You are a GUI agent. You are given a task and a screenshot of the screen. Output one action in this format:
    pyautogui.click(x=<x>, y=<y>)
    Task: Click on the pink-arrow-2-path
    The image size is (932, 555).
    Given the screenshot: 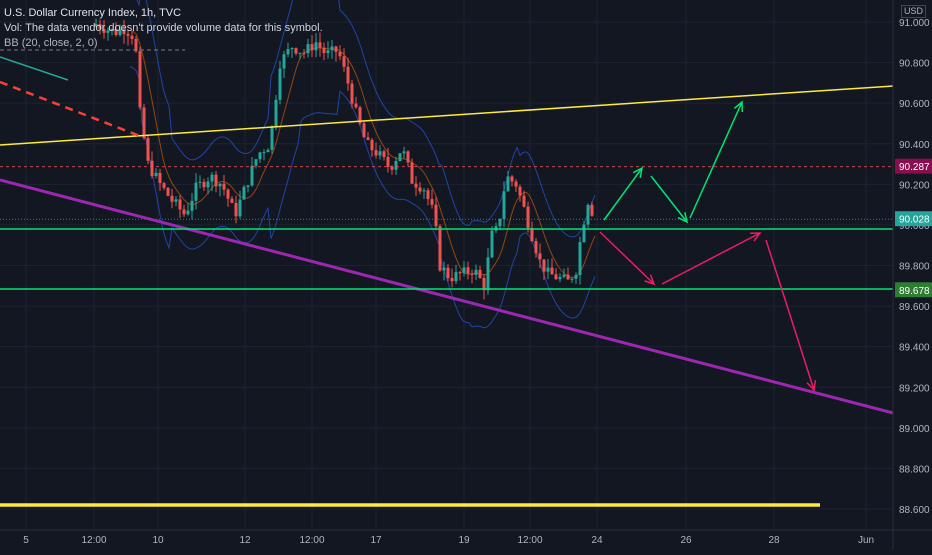 What is the action you would take?
    pyautogui.click(x=711, y=258)
    